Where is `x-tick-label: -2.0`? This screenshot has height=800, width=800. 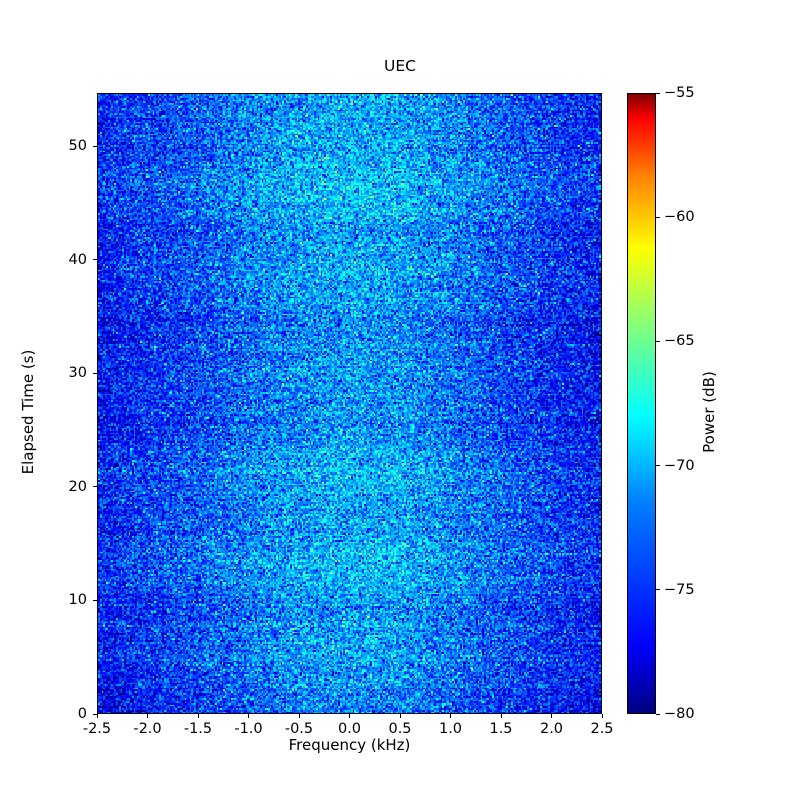
x-tick-label: -2.0 is located at coordinates (147, 729).